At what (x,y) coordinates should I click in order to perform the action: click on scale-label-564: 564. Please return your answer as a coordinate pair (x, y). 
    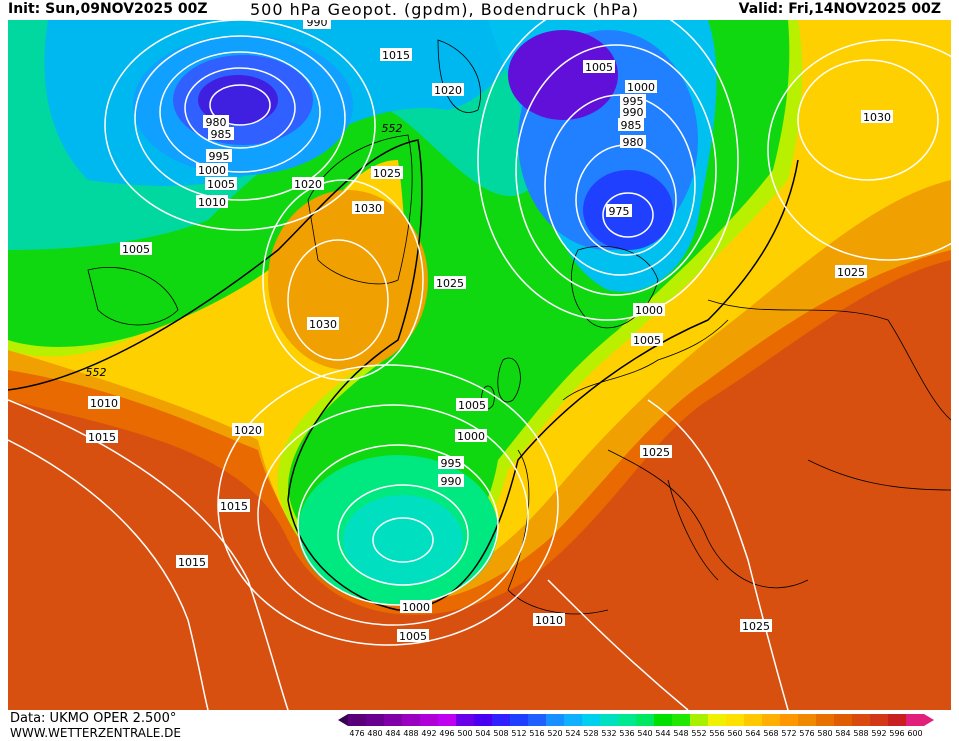
    Looking at the image, I should click on (752, 733).